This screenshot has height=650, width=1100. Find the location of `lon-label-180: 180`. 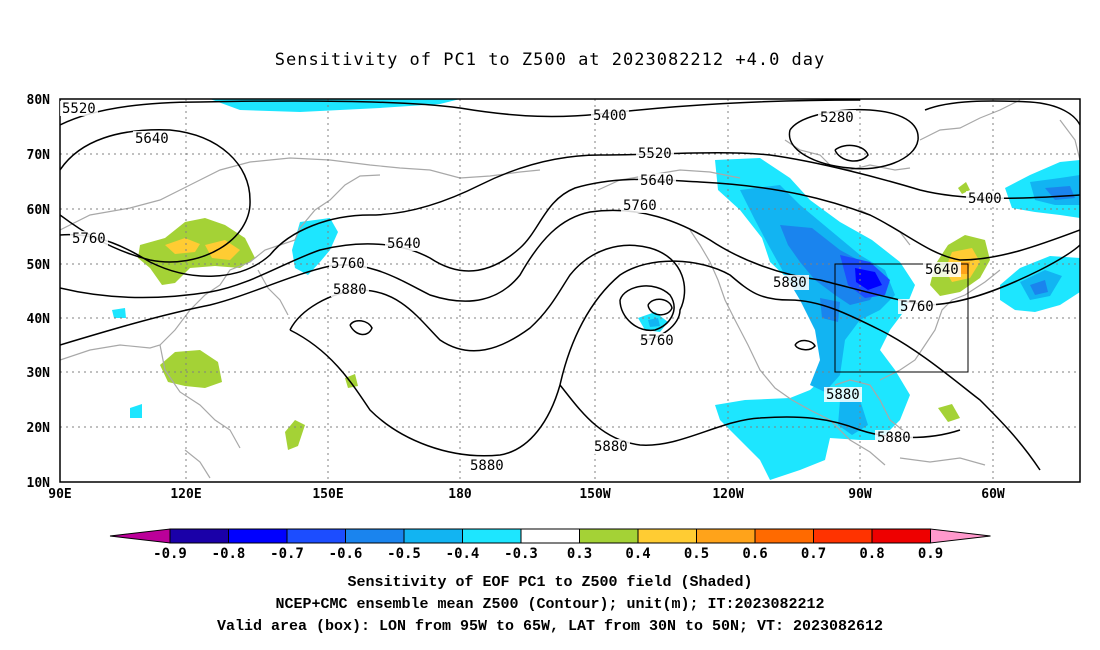

lon-label-180: 180 is located at coordinates (460, 494).